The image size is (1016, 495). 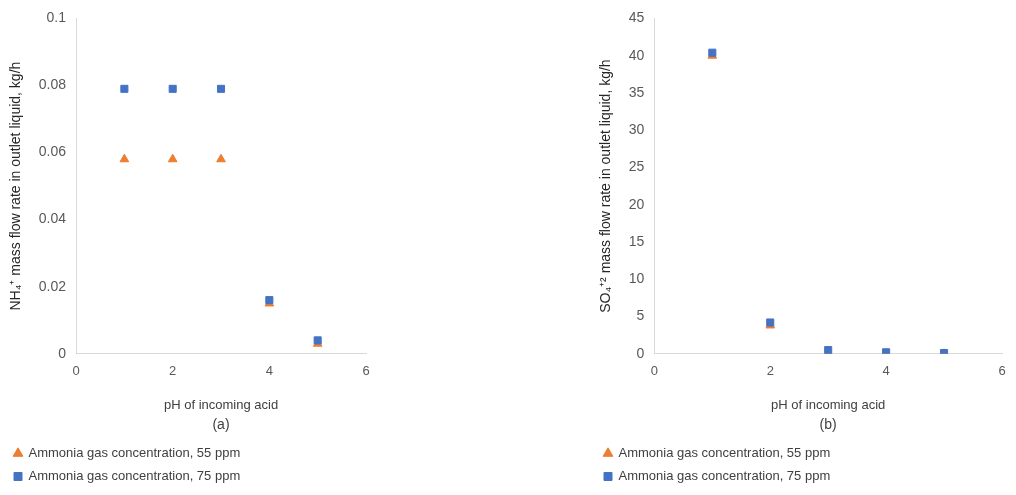 What do you see at coordinates (52, 218) in the screenshot?
I see `y-tick-label: 0.04` at bounding box center [52, 218].